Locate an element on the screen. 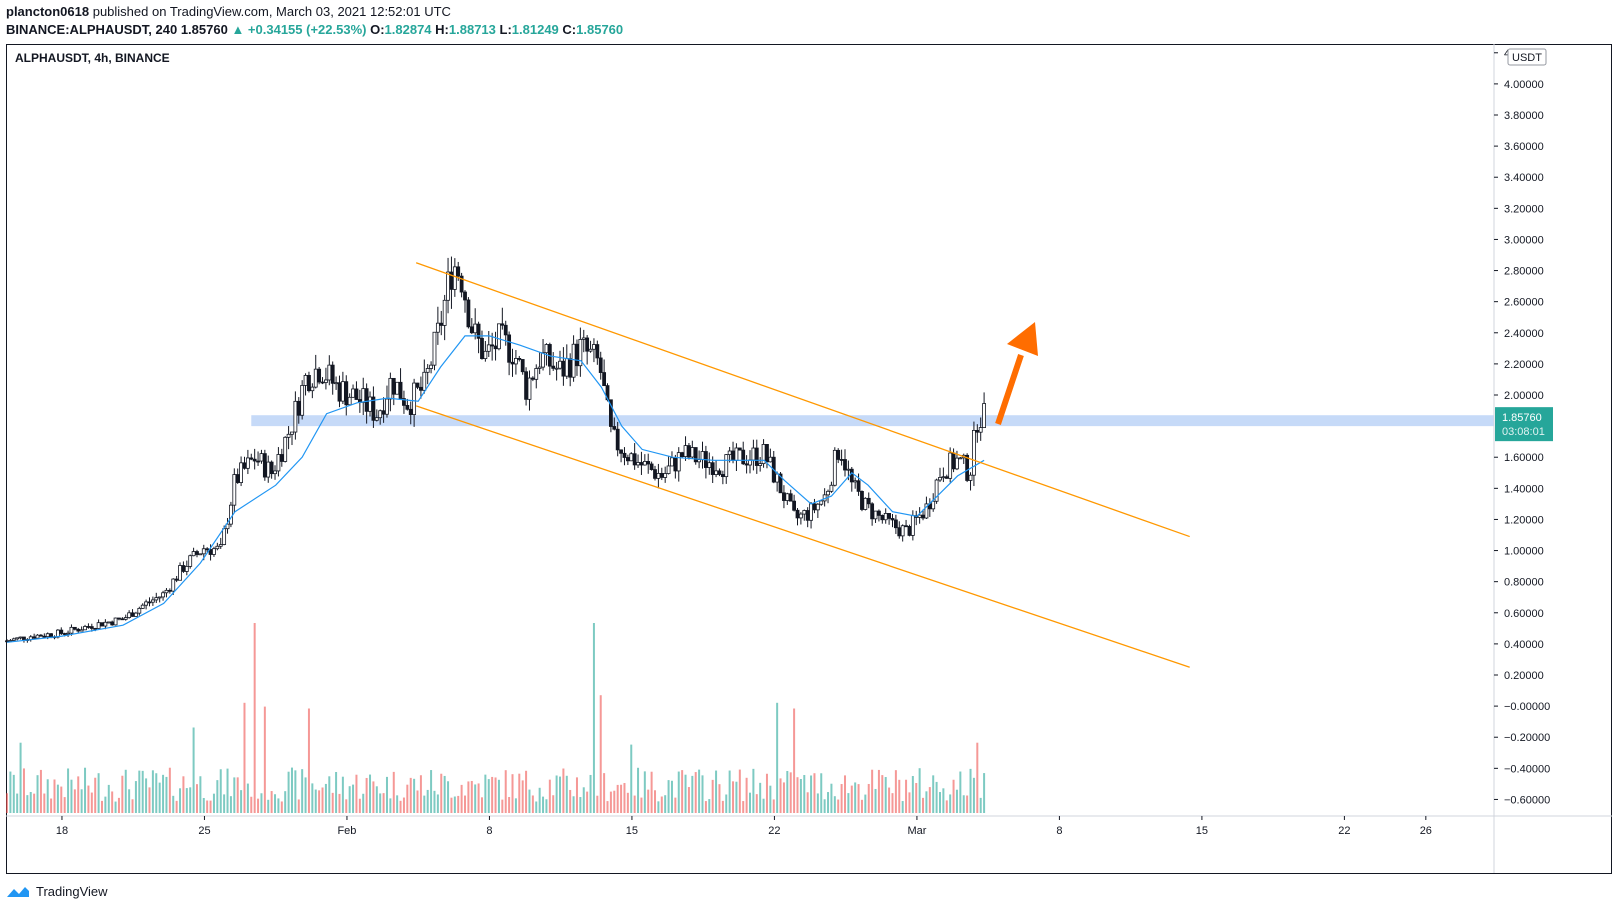  resistance-zone is located at coordinates (873, 421).